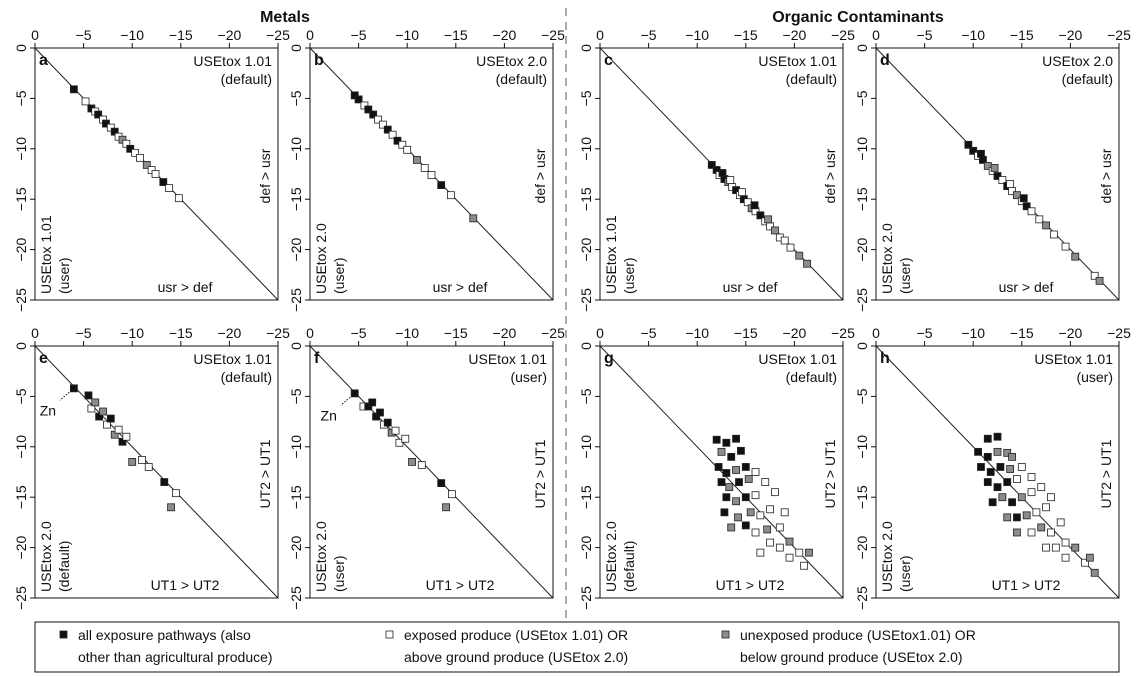 This screenshot has height=676, width=1148. Describe the element at coordinates (46, 254) in the screenshot. I see `y-axis-label: USEtox 1.01` at that location.